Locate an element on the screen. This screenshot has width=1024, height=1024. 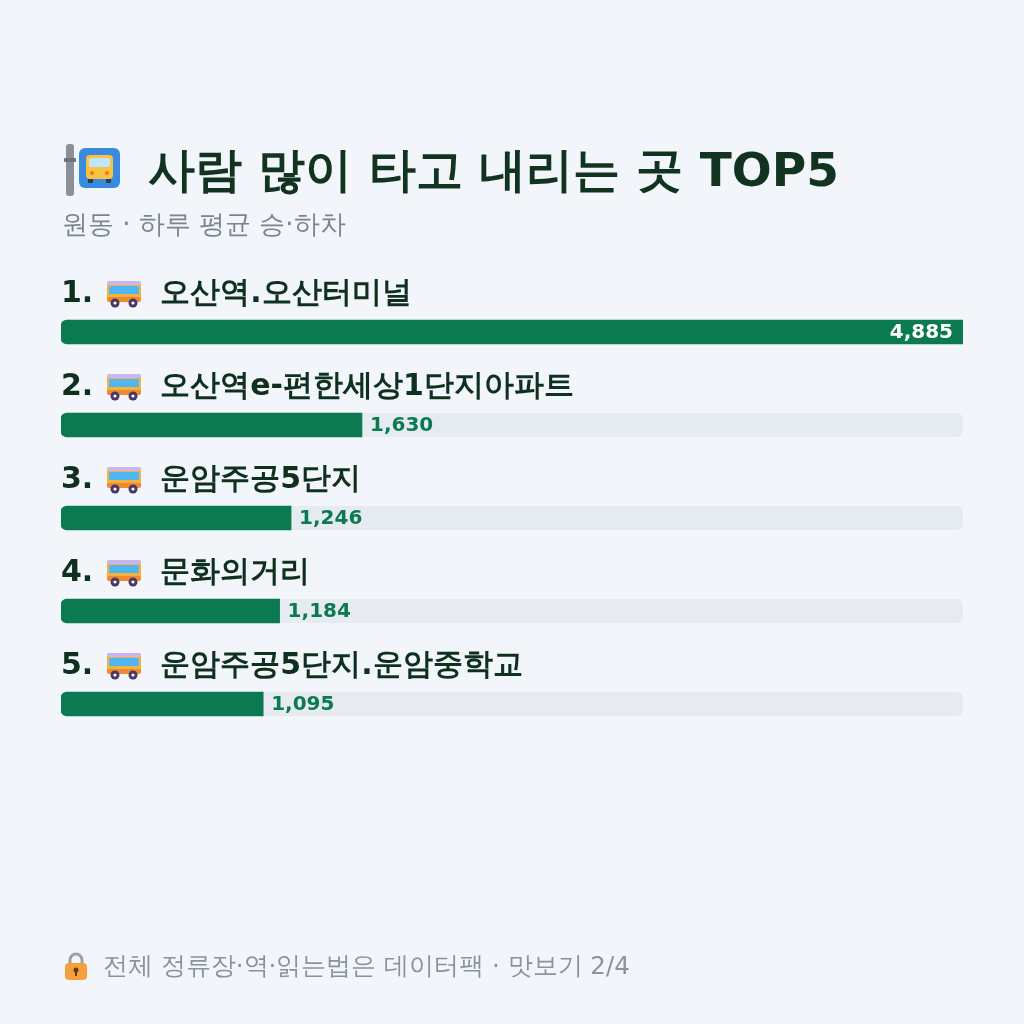
data-label: 1,095 is located at coordinates (303, 703).